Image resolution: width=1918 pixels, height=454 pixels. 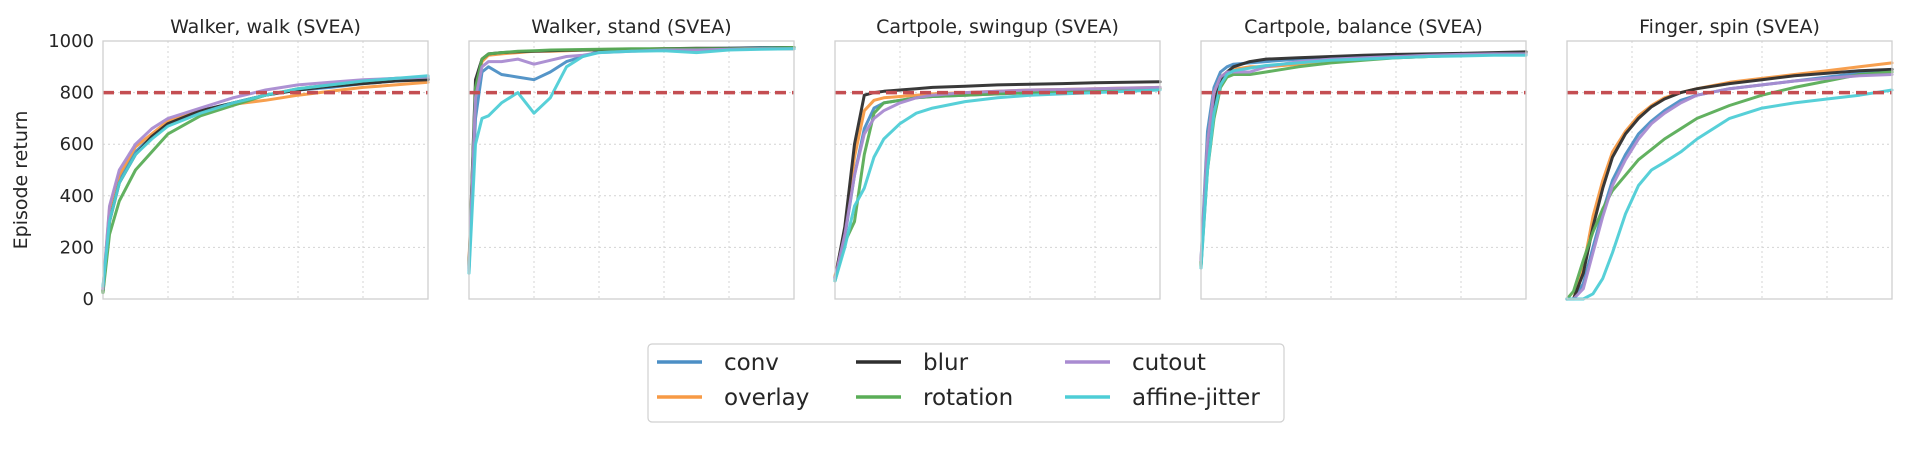 What do you see at coordinates (77, 93) in the screenshot?
I see `y-tick-label: 800` at bounding box center [77, 93].